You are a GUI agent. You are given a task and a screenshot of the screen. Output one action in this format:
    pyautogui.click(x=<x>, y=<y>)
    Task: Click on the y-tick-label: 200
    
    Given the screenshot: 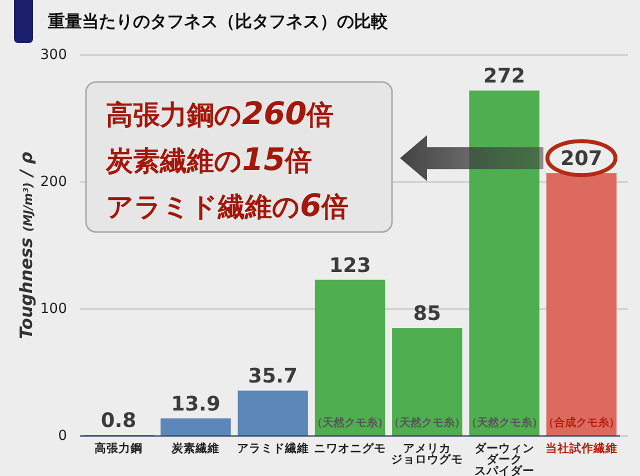 What is the action you would take?
    pyautogui.click(x=53, y=182)
    